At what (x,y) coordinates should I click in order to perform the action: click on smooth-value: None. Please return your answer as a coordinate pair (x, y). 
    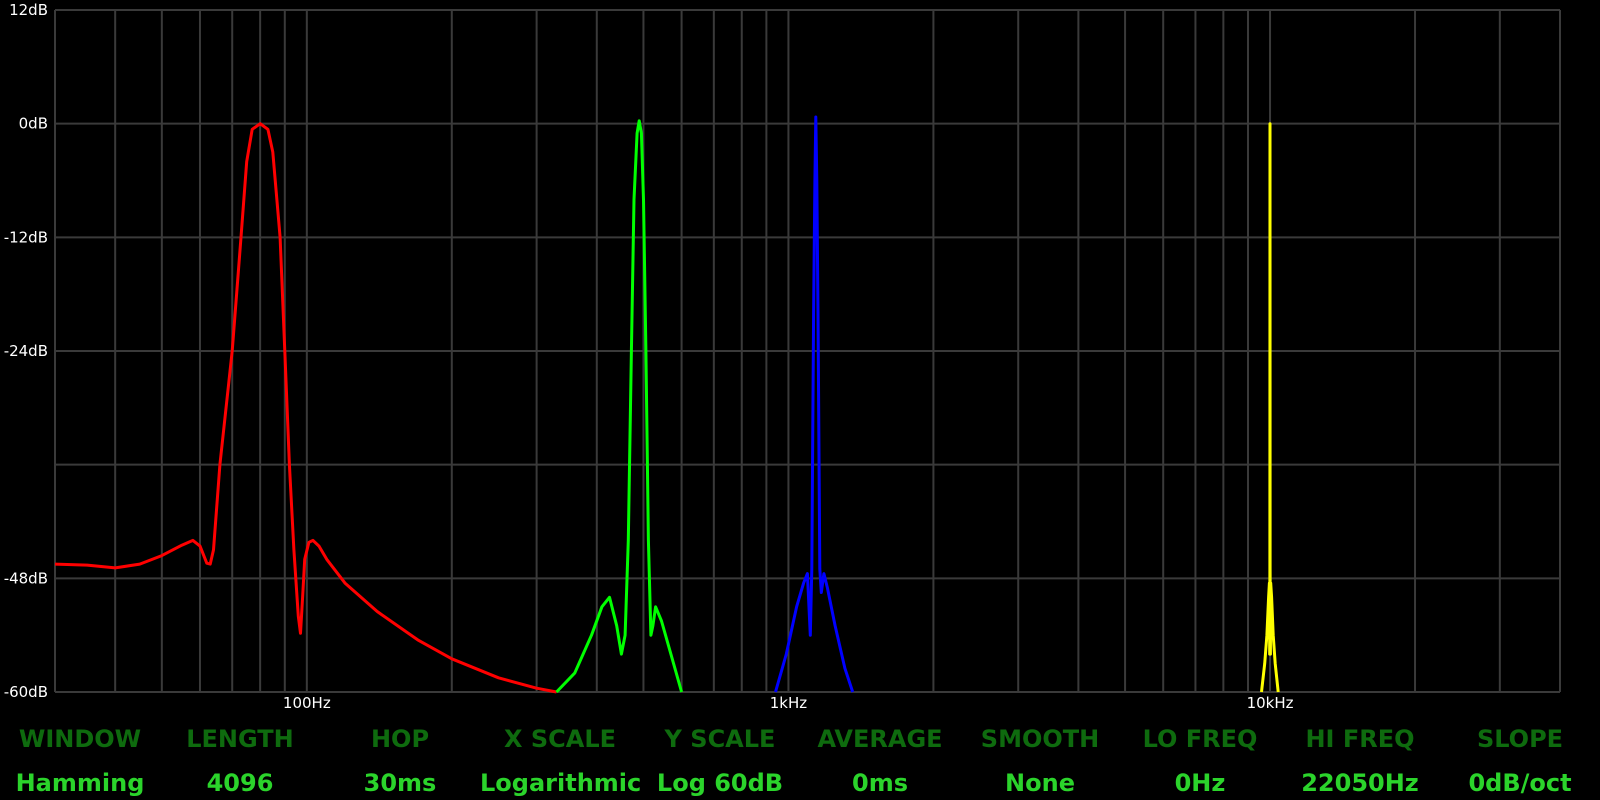
    Looking at the image, I should click on (1040, 783).